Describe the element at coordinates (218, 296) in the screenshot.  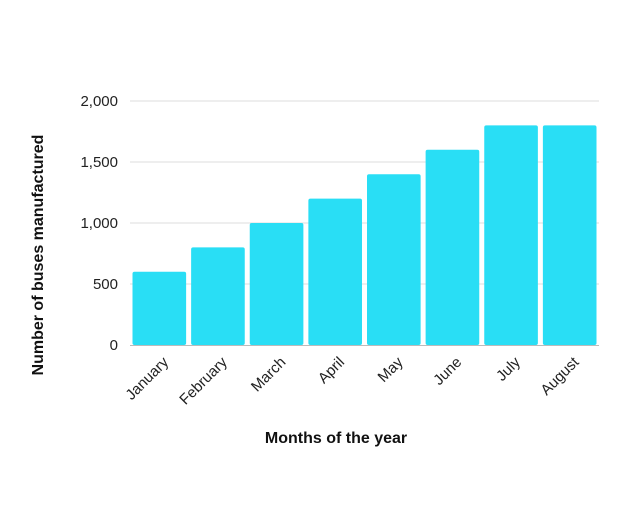
I see `bar-february` at that location.